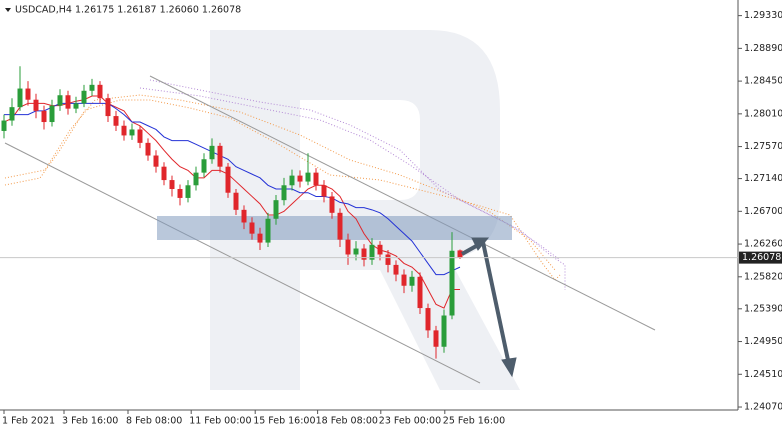 The image size is (782, 431). I want to click on y-tick-label: 1.24070, so click(763, 407).